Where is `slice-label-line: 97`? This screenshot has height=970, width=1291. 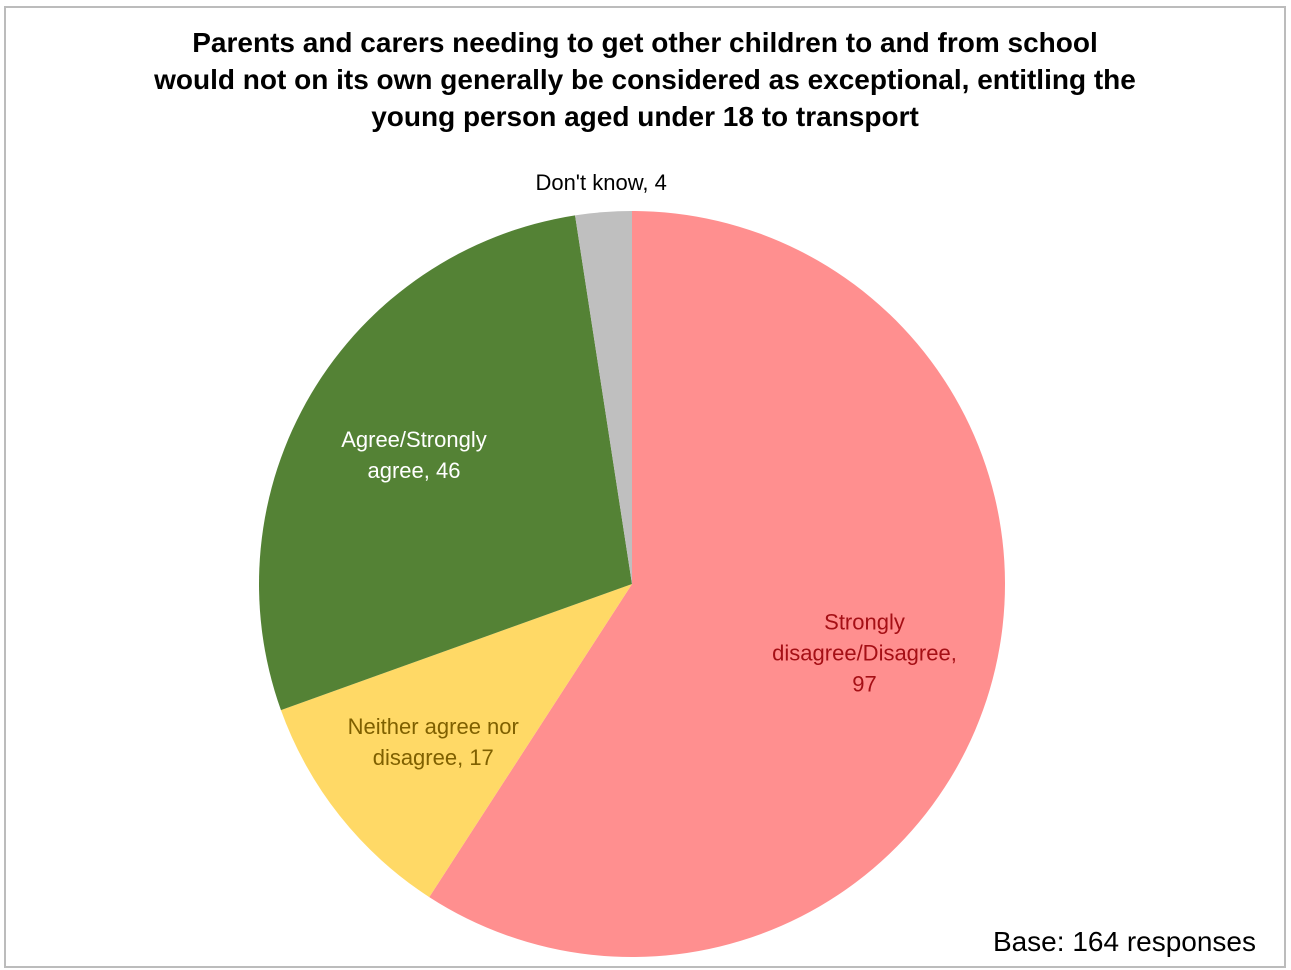 slice-label-line: 97 is located at coordinates (864, 684).